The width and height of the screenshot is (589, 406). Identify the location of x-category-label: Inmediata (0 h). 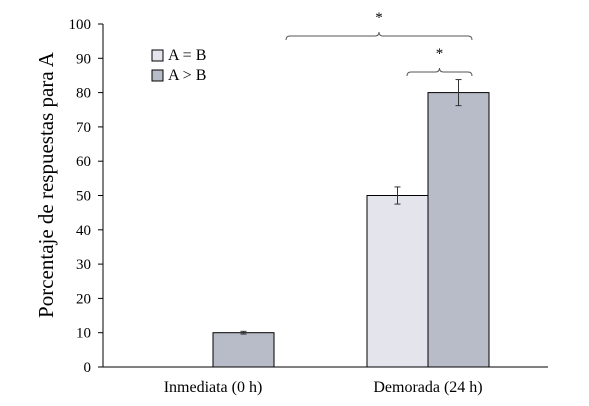
(213, 387).